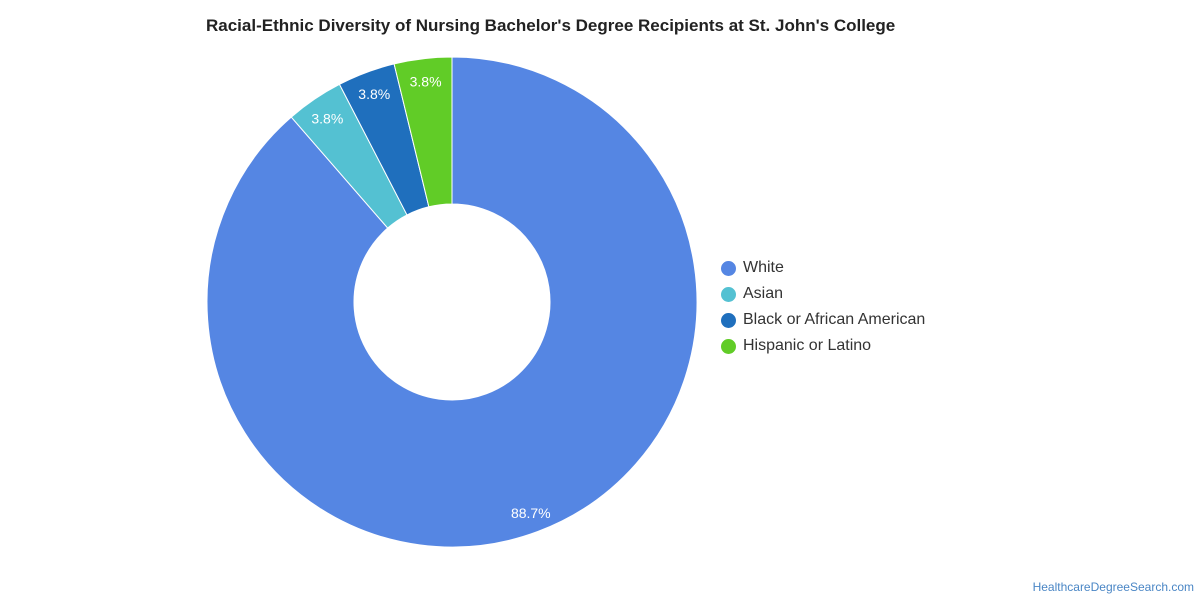  I want to click on legend-label: Black or African American, so click(834, 319).